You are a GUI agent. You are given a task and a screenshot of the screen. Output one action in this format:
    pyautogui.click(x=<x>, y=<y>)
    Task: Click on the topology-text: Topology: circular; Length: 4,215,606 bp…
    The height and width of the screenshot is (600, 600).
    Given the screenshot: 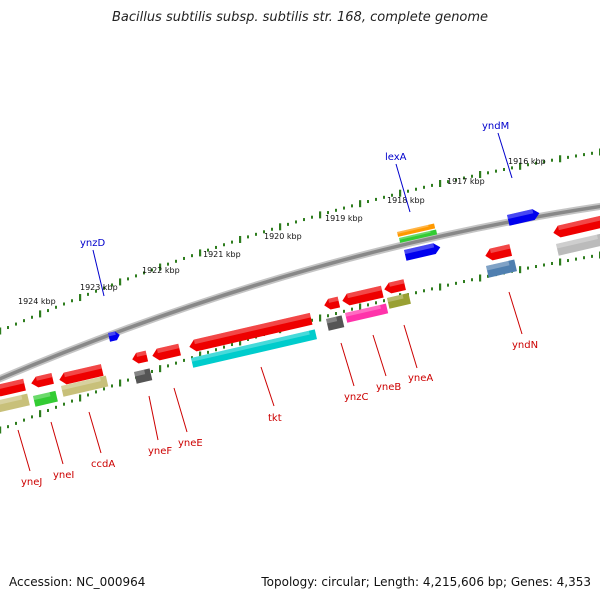 What is the action you would take?
    pyautogui.click(x=426, y=582)
    